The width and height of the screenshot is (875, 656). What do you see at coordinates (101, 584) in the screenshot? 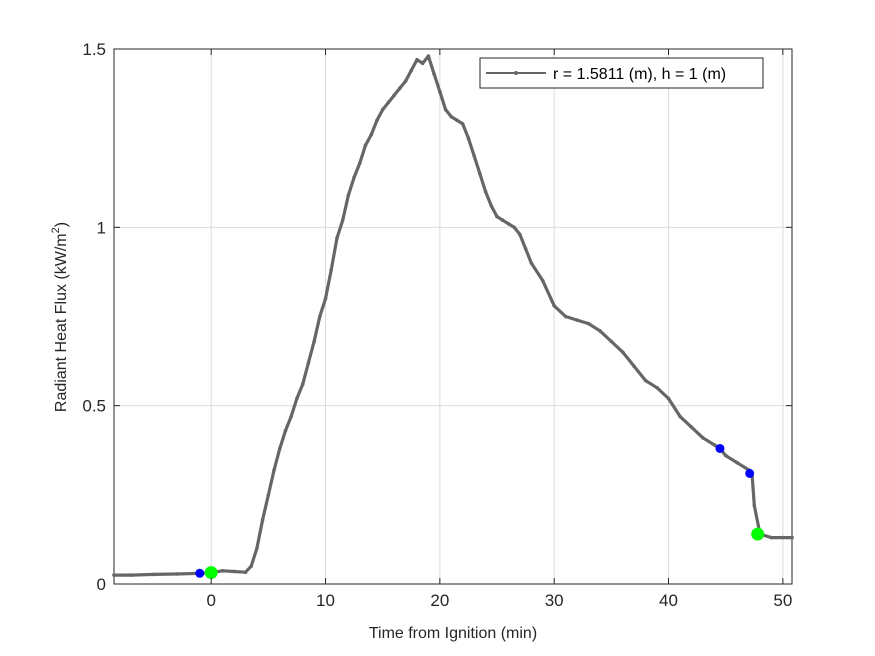
I see `y-tick-label: 0` at bounding box center [101, 584].